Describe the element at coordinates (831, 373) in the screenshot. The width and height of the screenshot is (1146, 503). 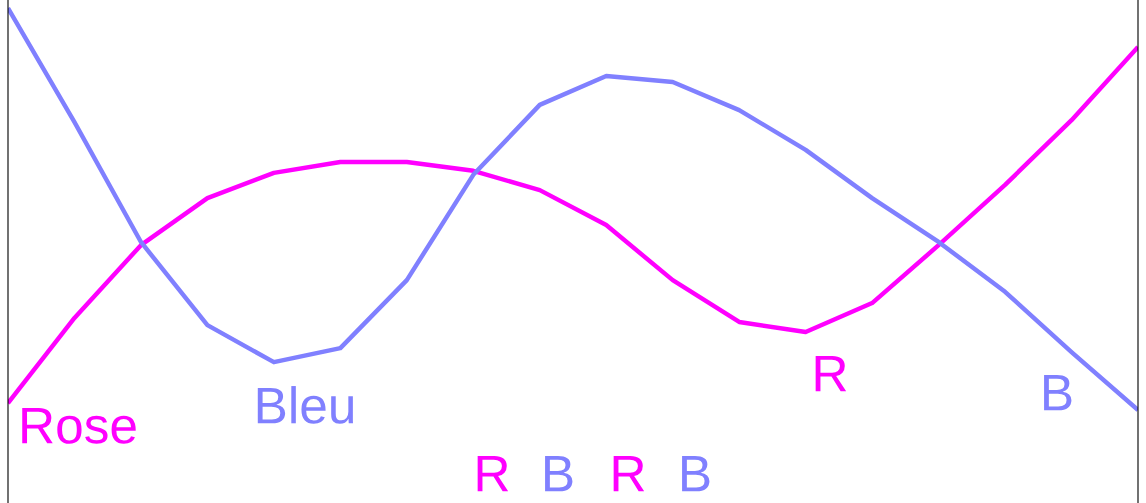
I see `annotation: R` at that location.